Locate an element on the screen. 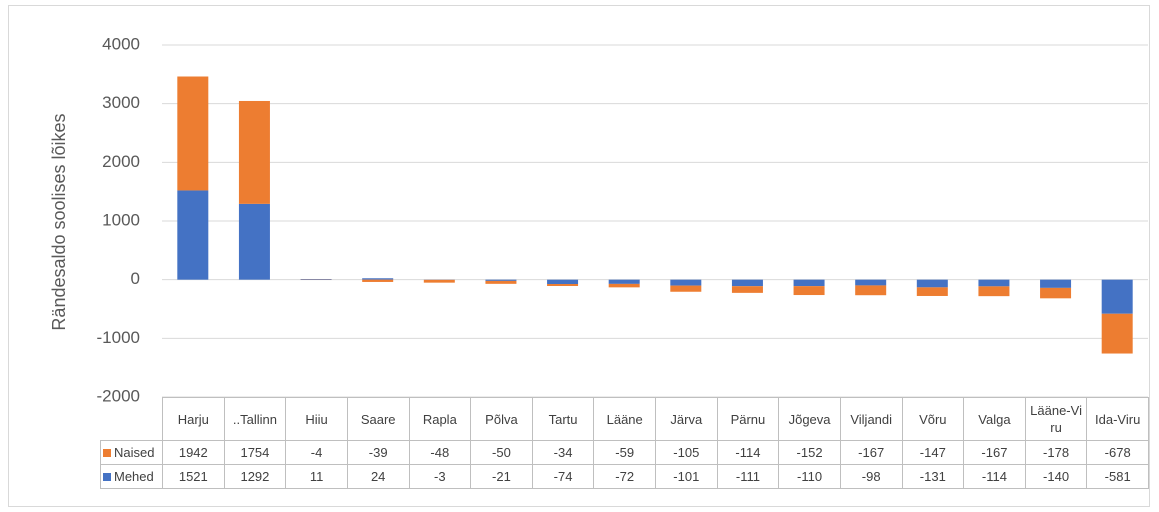 The image size is (1159, 512). value-cell: -39 is located at coordinates (378, 452).